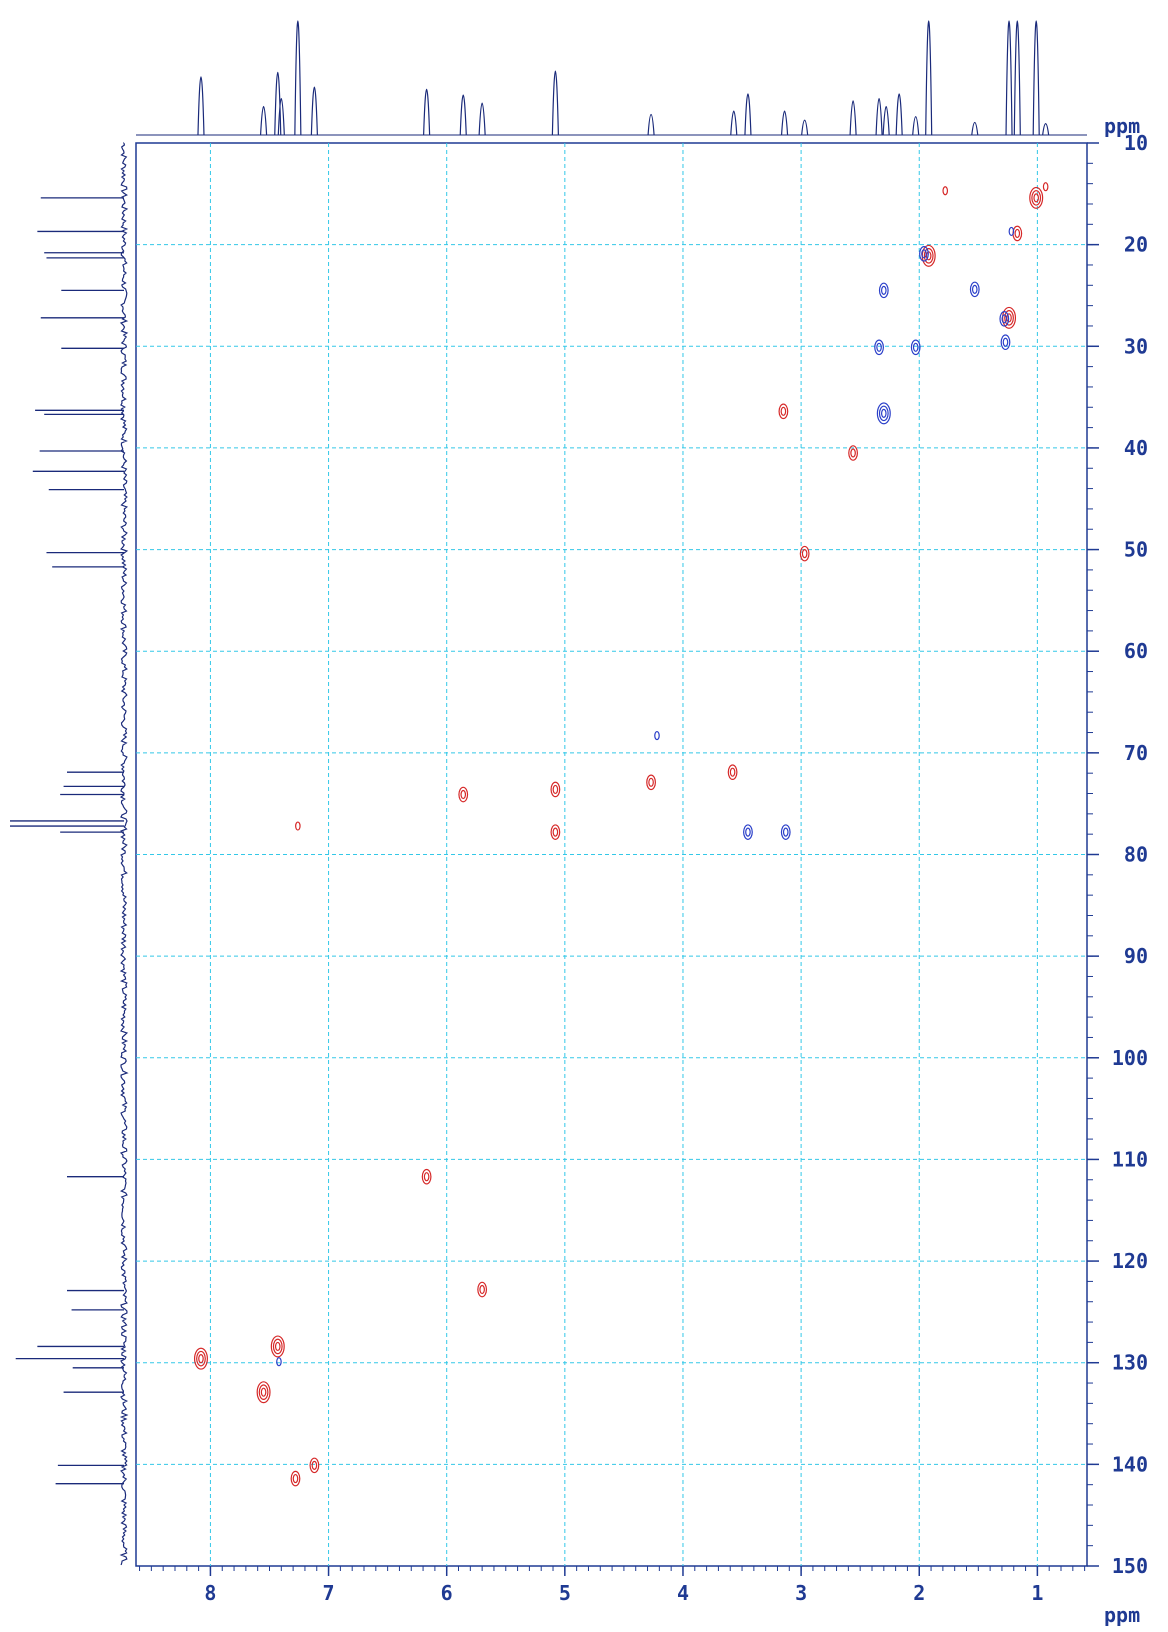 Image resolution: width=1168 pixels, height=1632 pixels. What do you see at coordinates (69, 854) in the screenshot?
I see `carbon-projection` at bounding box center [69, 854].